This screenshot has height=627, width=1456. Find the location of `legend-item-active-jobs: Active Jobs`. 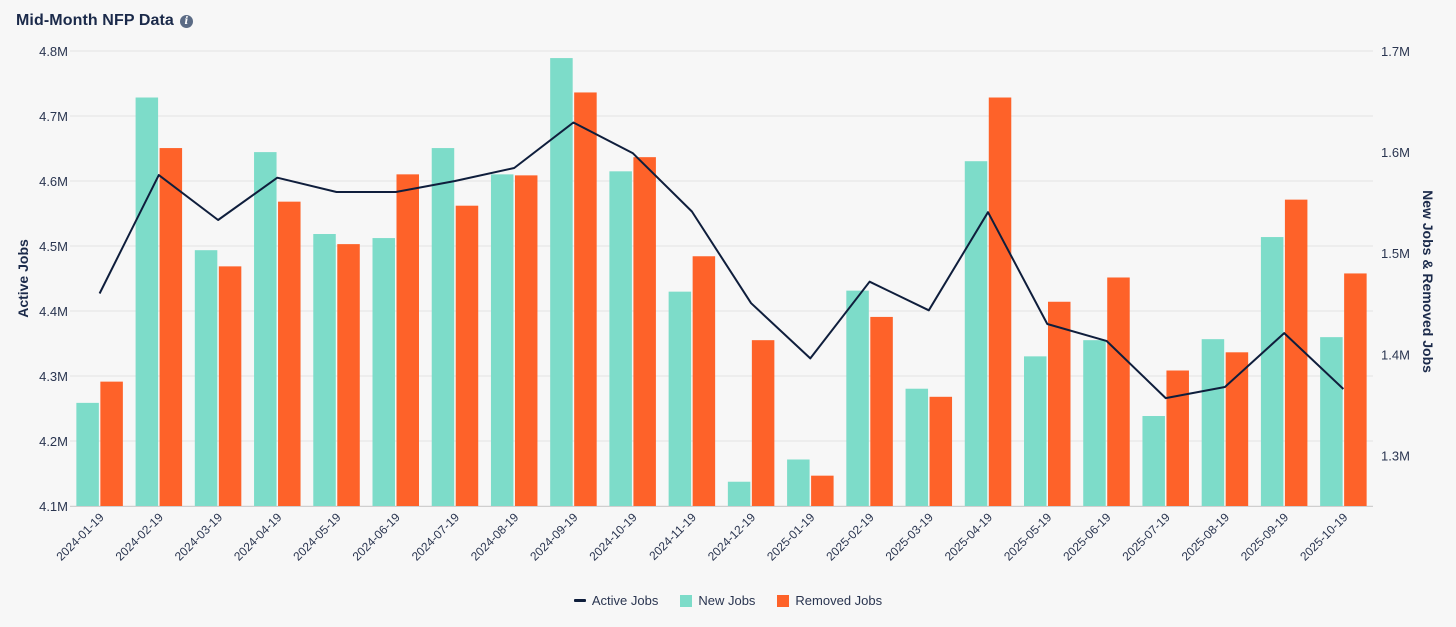

legend-item-active-jobs: Active Jobs is located at coordinates (616, 600).